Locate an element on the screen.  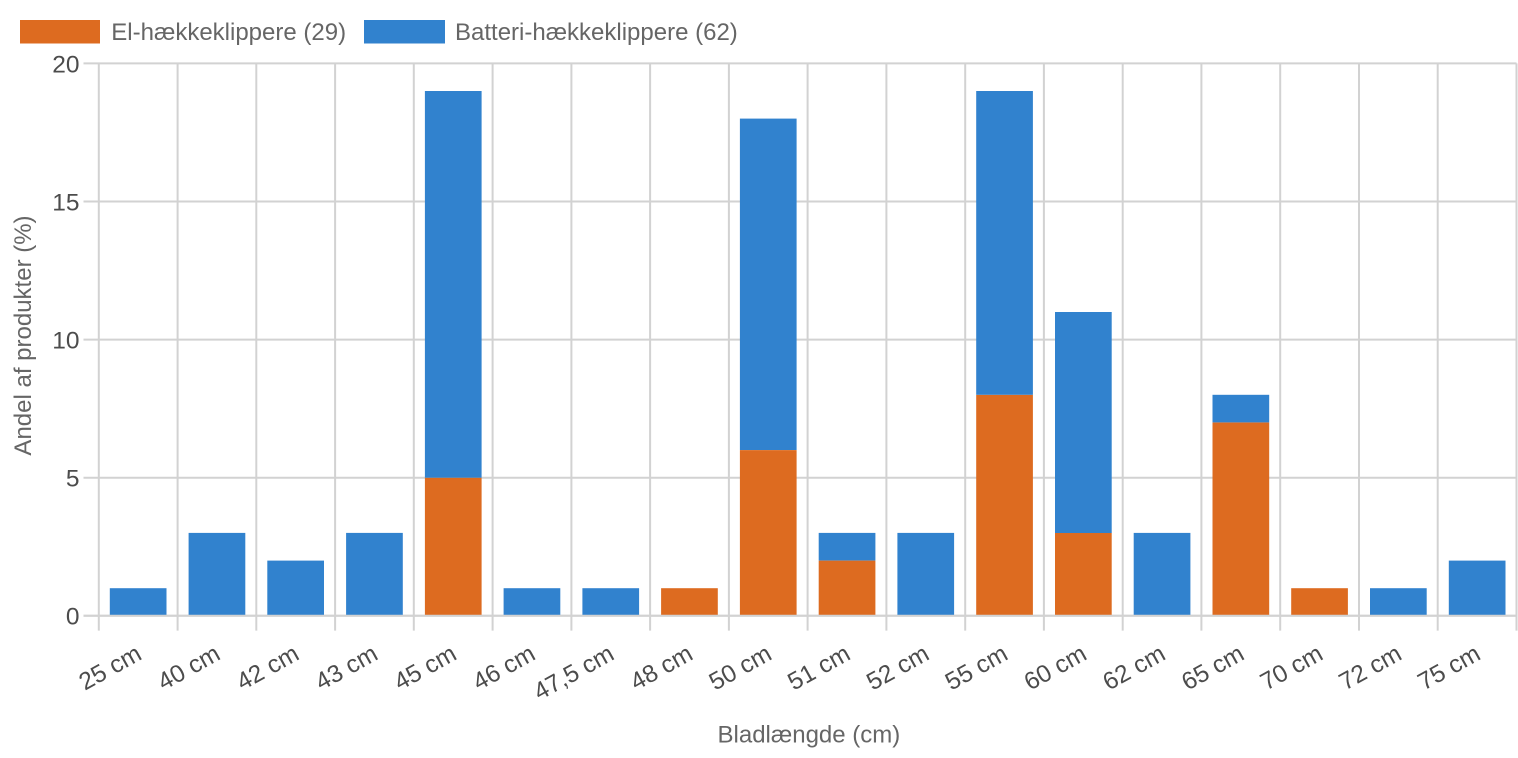
svg-text: Batteri-hækkeklippere (62) is located at coordinates (596, 32).